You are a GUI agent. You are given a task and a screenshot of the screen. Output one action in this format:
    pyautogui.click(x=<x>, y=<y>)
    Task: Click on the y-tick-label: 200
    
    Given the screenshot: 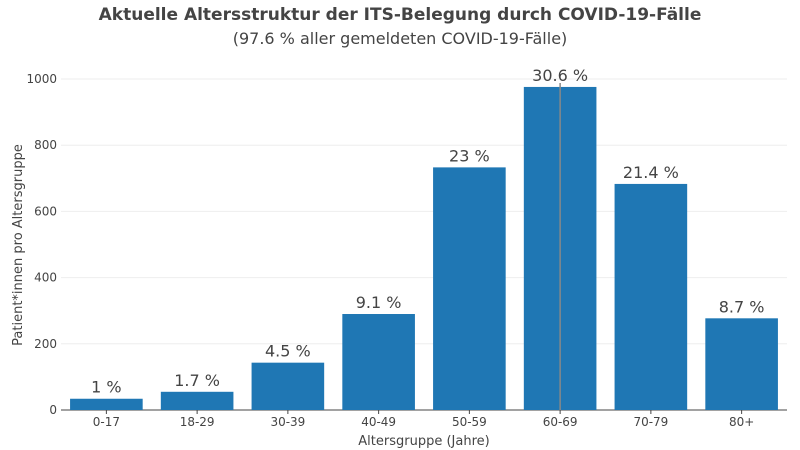 What is the action you would take?
    pyautogui.click(x=45, y=344)
    